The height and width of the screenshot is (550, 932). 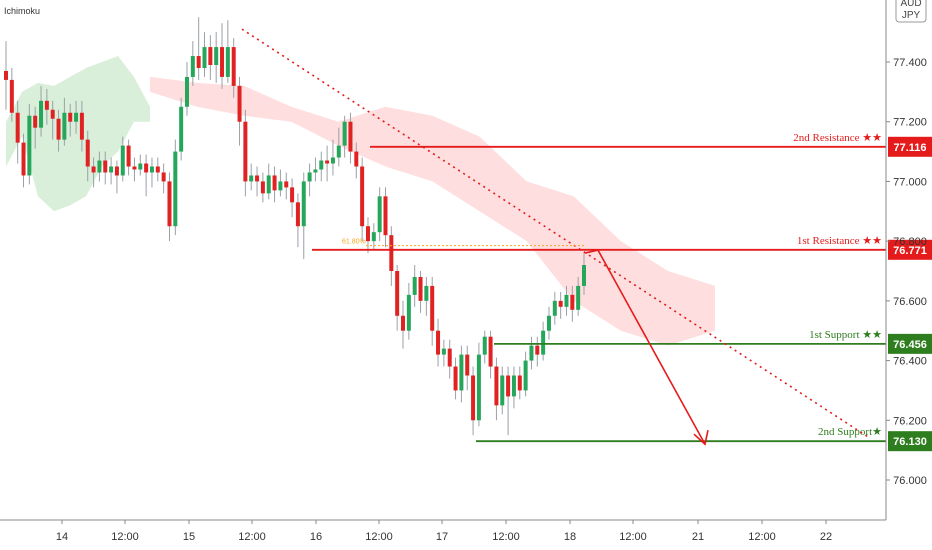 I want to click on currency-label: JPY, so click(x=911, y=15).